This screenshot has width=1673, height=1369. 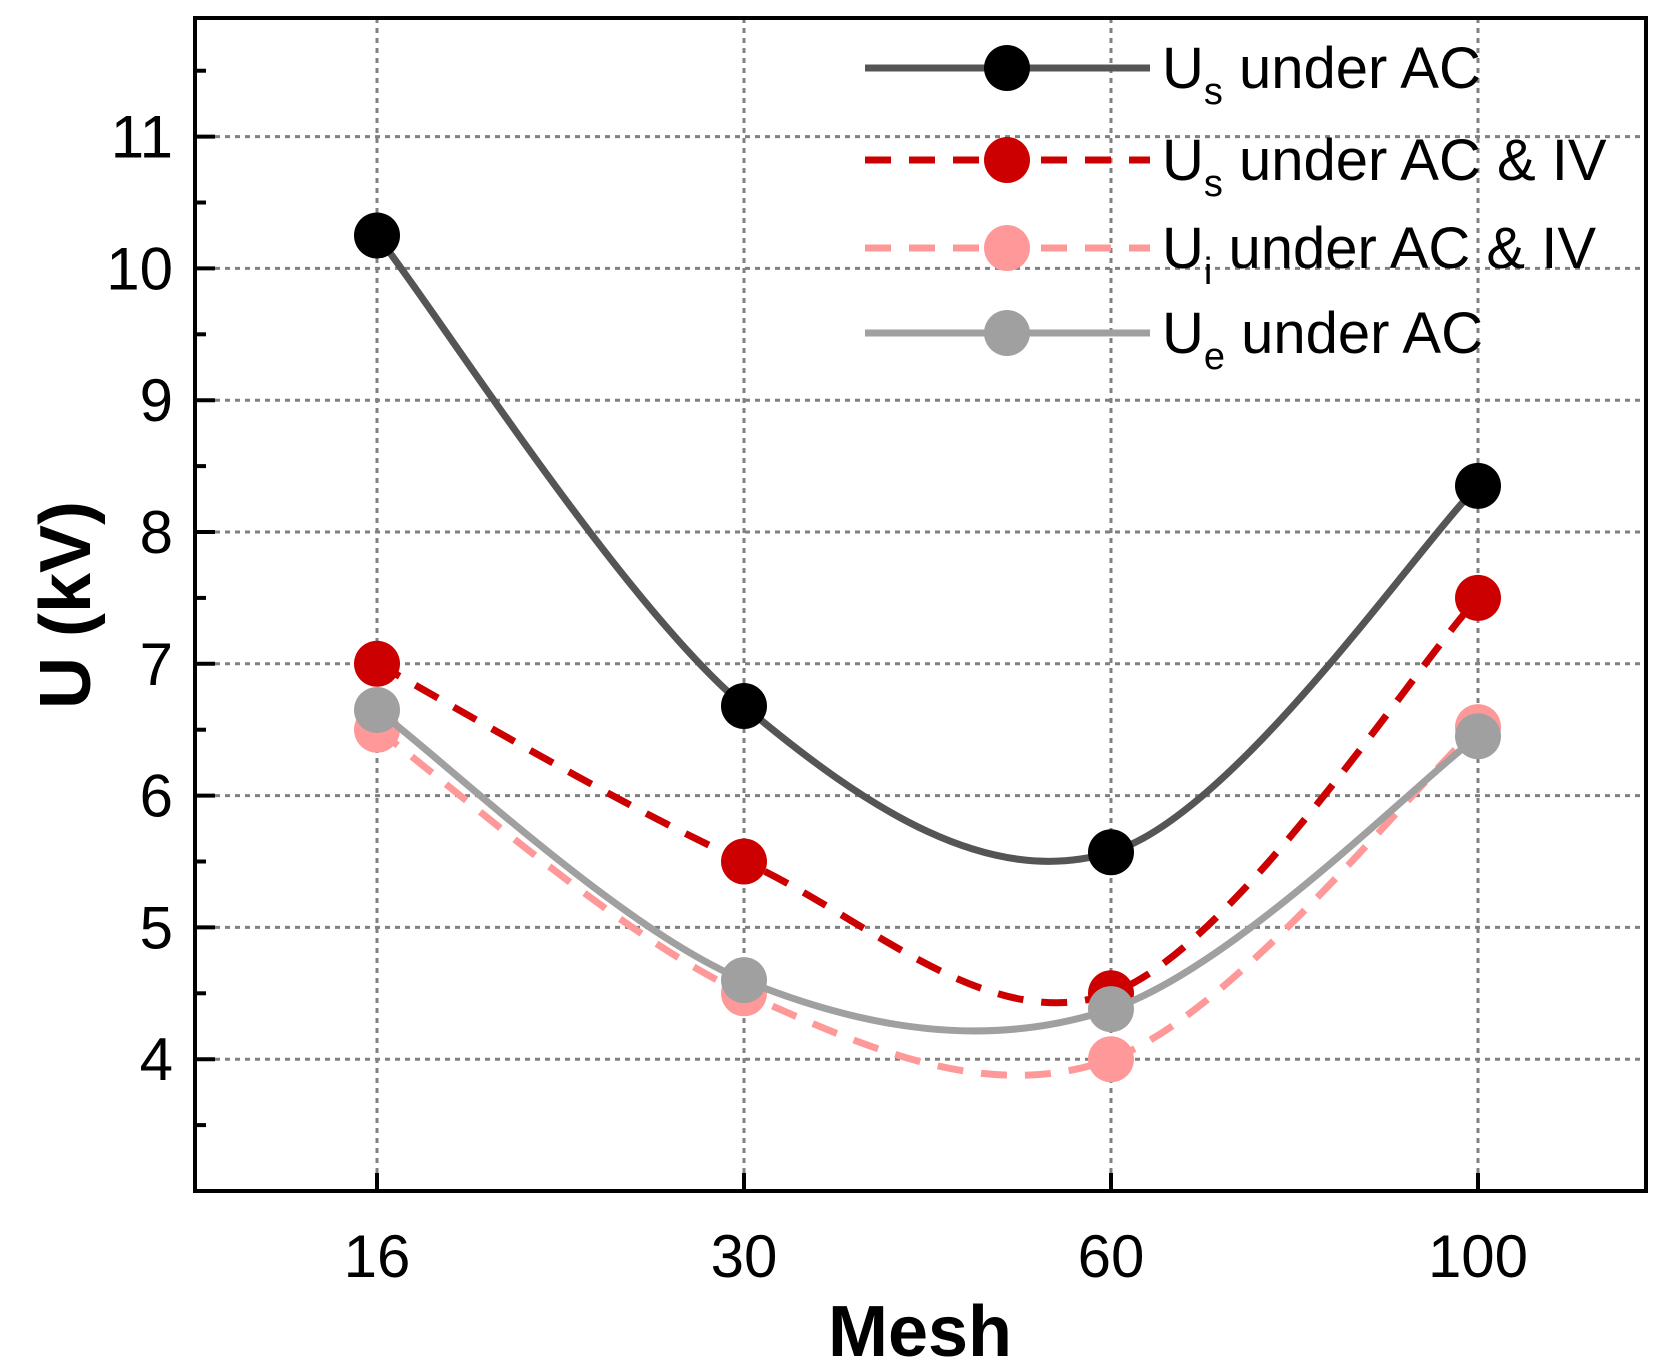 I want to click on x-tick-label: 100, so click(x=1478, y=1256).